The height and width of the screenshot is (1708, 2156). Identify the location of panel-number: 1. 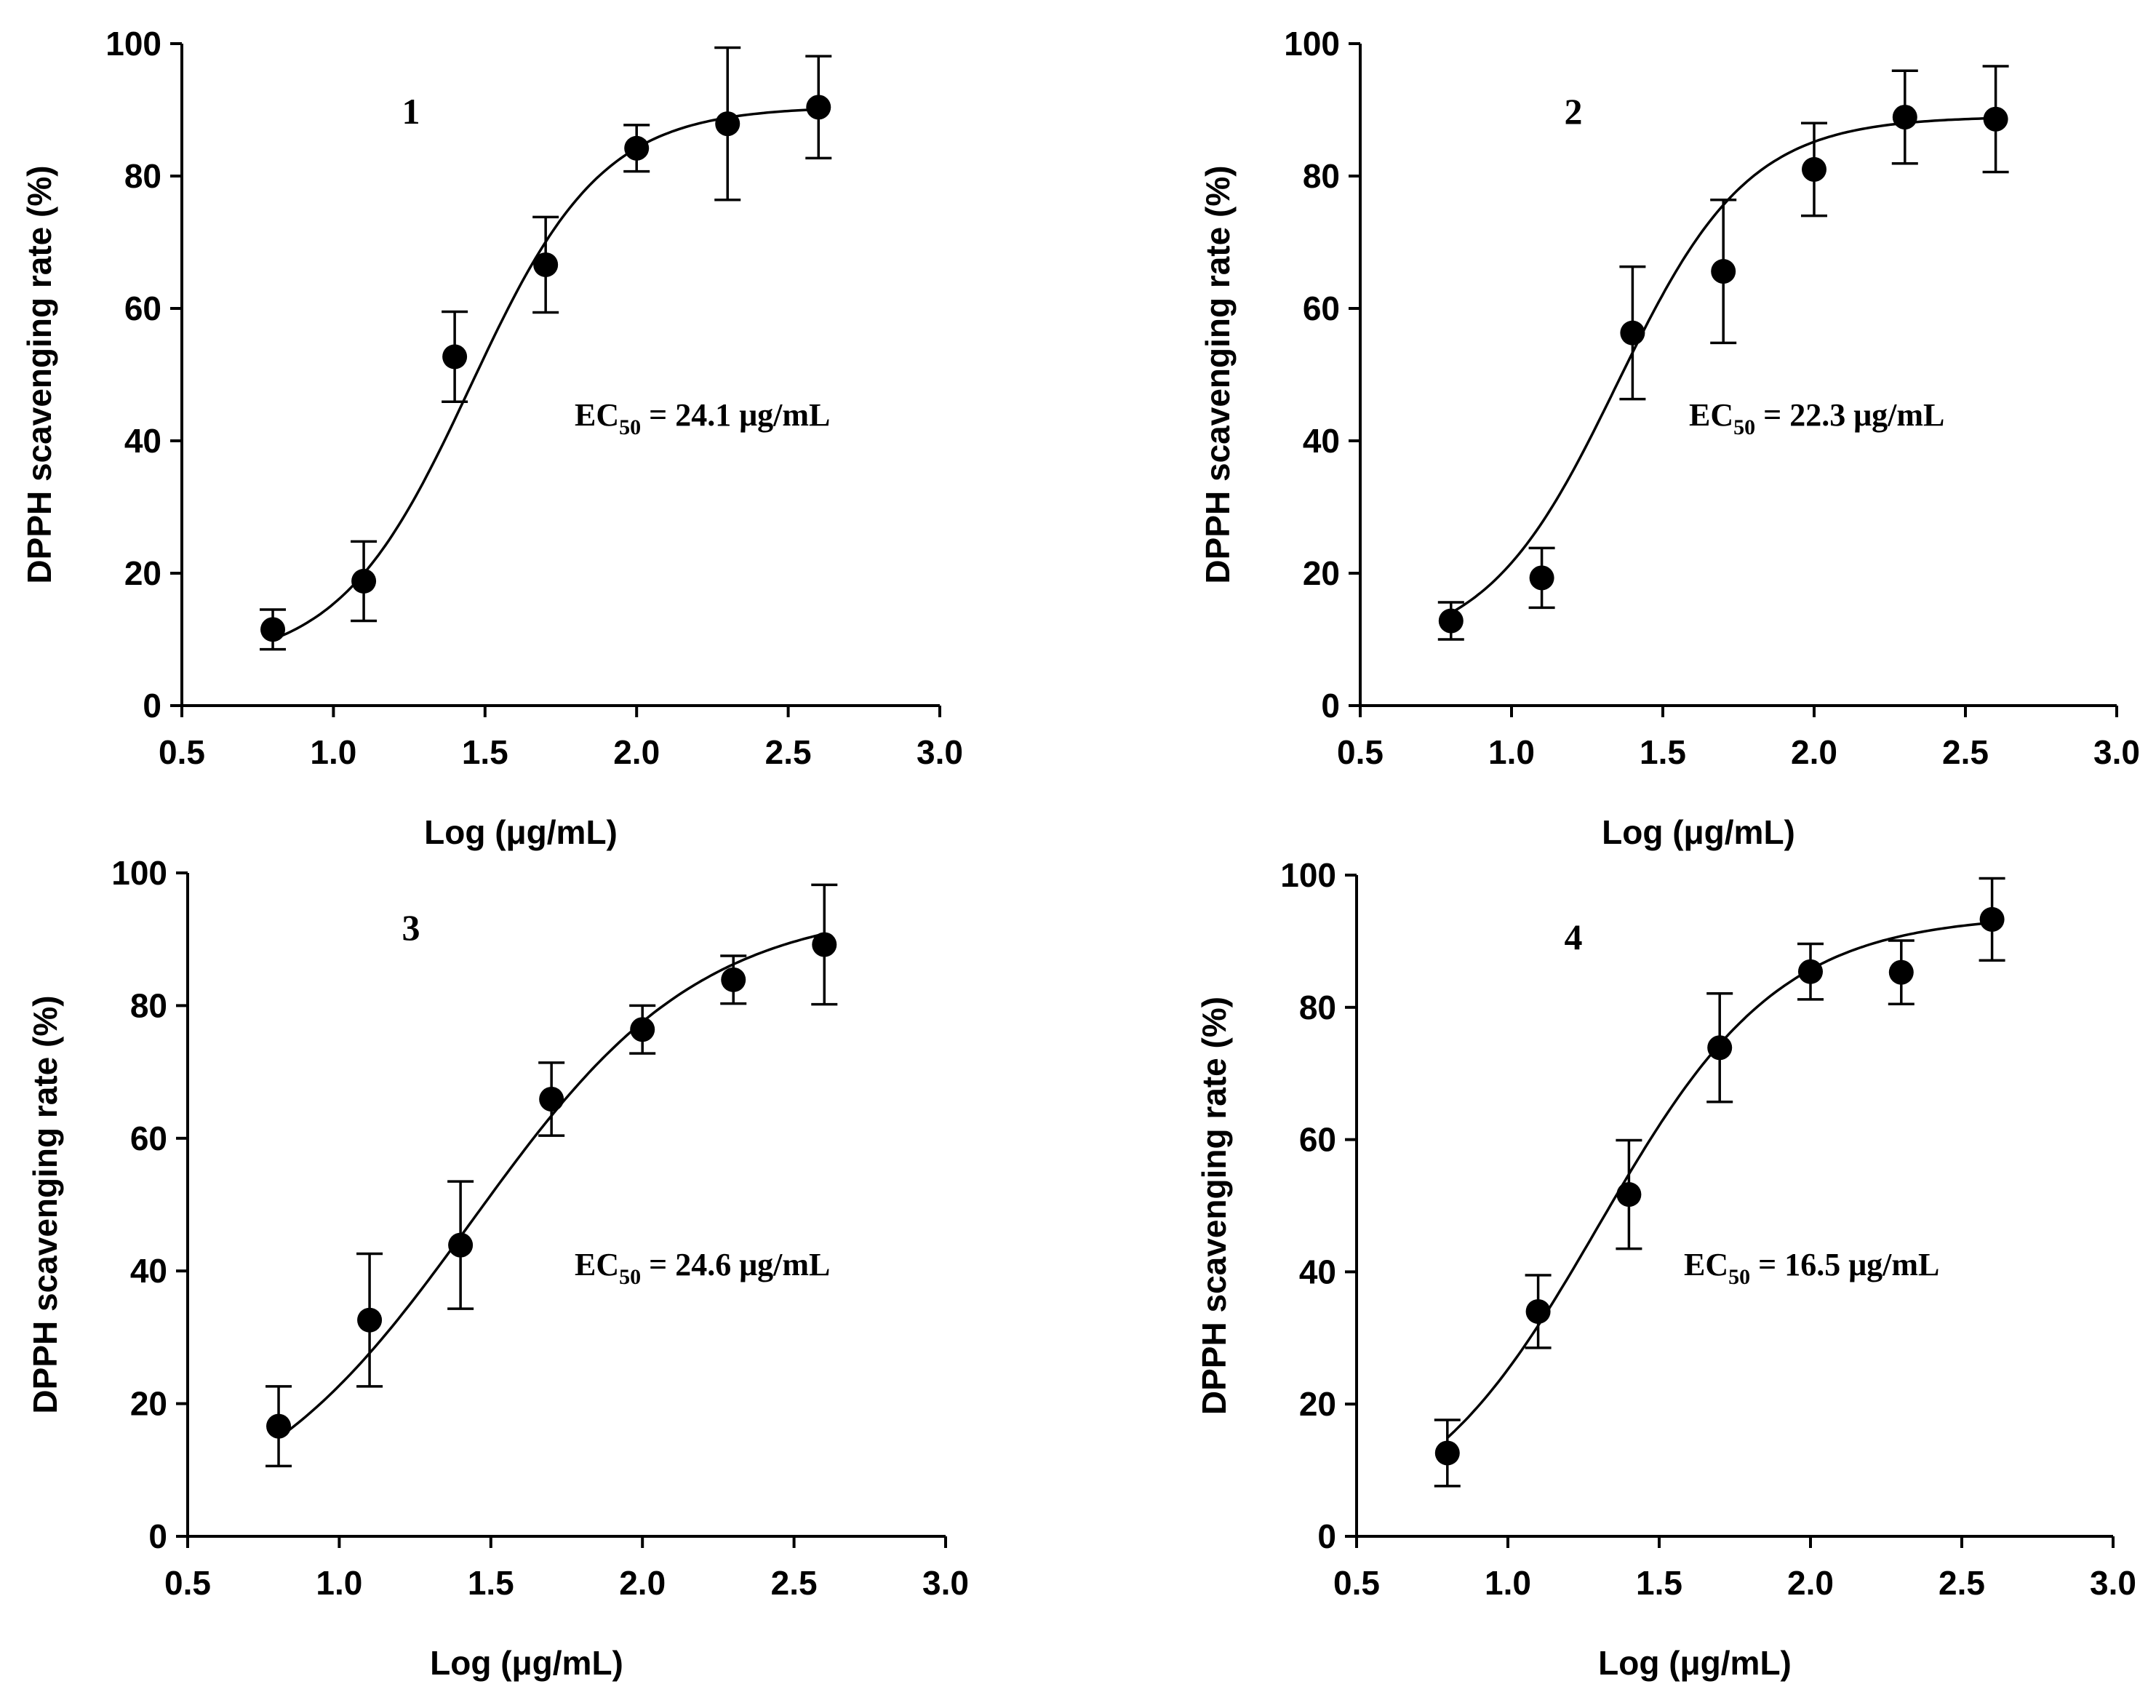
(411, 111).